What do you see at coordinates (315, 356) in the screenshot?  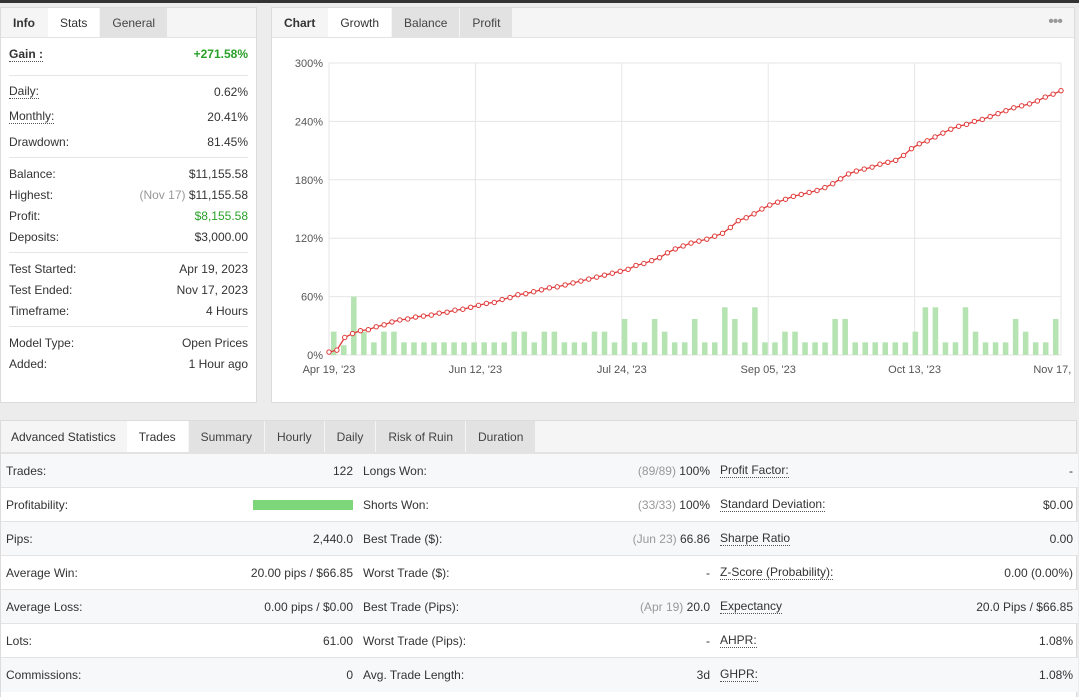 I see `y-tick-label: 0%` at bounding box center [315, 356].